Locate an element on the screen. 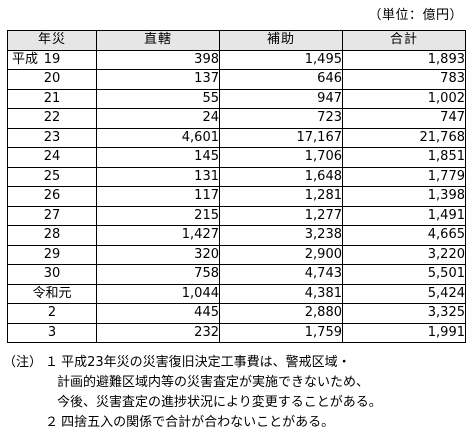 This screenshot has height=441, width=475. year-cell: 平成 19 is located at coordinates (52, 59).